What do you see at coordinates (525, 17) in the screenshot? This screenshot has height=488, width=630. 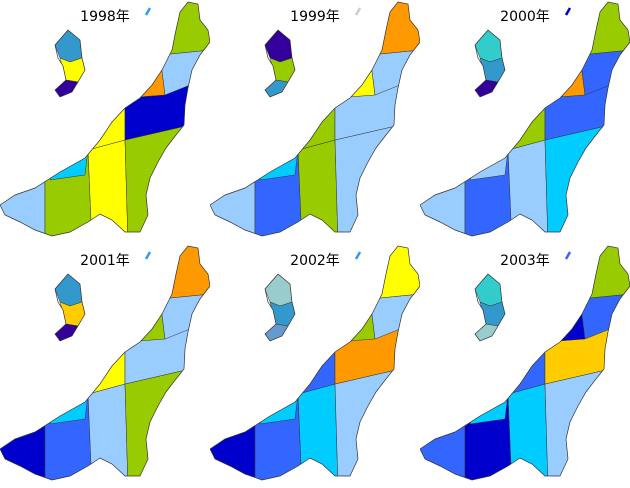 I see `map-year-title: 2000年` at bounding box center [525, 17].